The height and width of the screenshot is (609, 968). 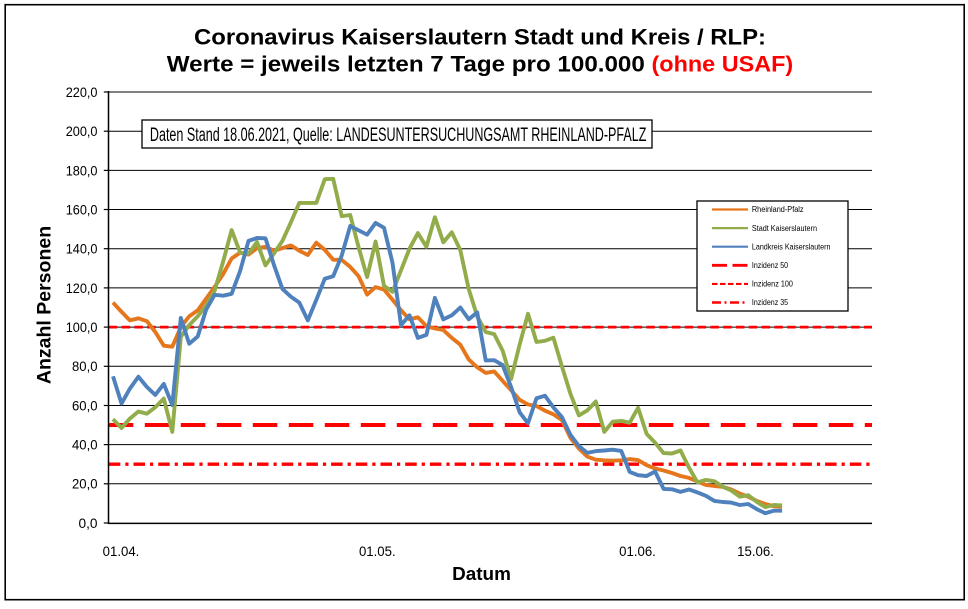 I want to click on svg-text: 01.05., so click(x=377, y=551).